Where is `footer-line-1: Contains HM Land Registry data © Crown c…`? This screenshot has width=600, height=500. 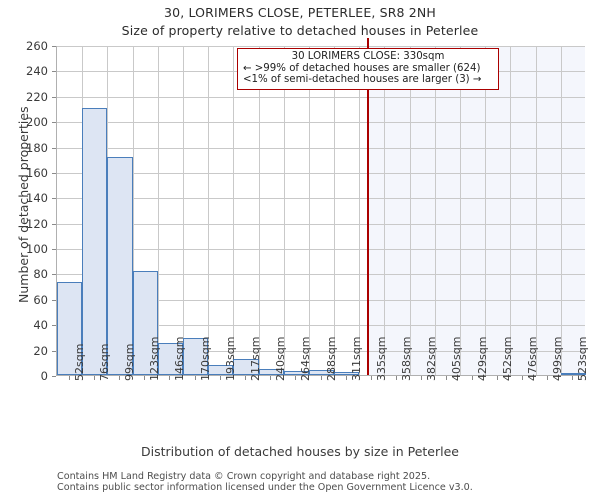 footer-line-1: Contains HM Land Registry data © Crown c… is located at coordinates (244, 476).